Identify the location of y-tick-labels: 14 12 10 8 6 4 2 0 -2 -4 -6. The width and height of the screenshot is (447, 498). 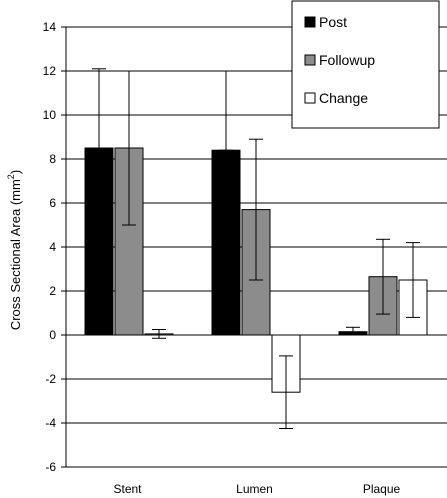
(54, 247).